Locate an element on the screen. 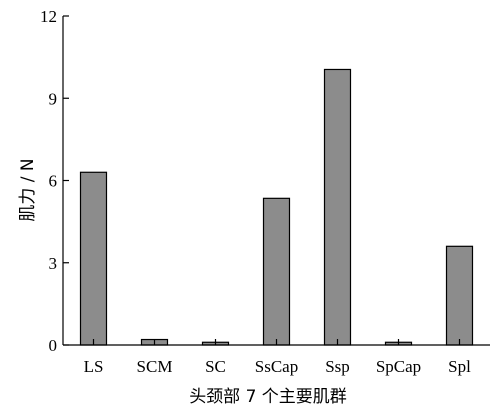 The width and height of the screenshot is (502, 410). bar-sscap is located at coordinates (276, 271).